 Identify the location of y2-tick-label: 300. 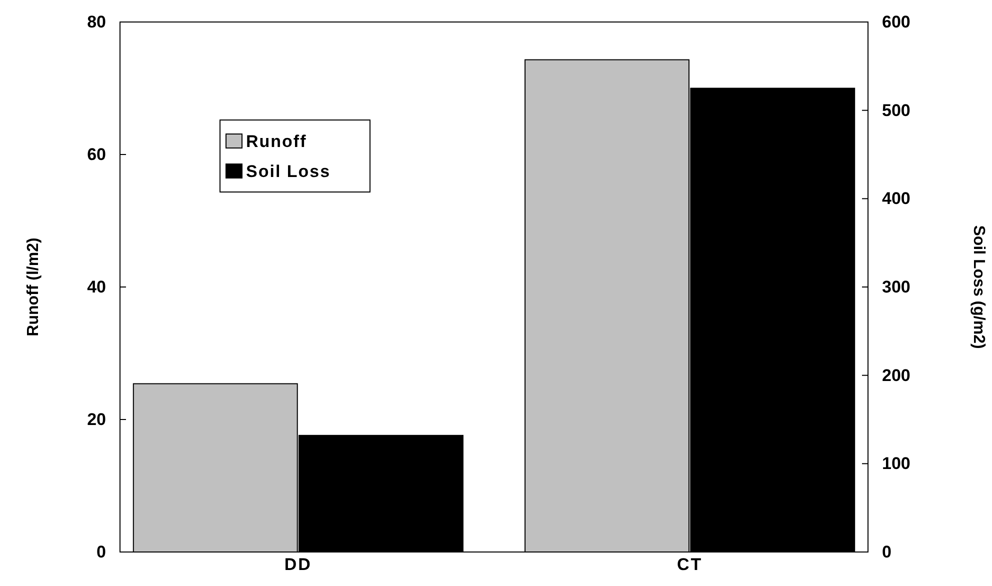
(896, 286).